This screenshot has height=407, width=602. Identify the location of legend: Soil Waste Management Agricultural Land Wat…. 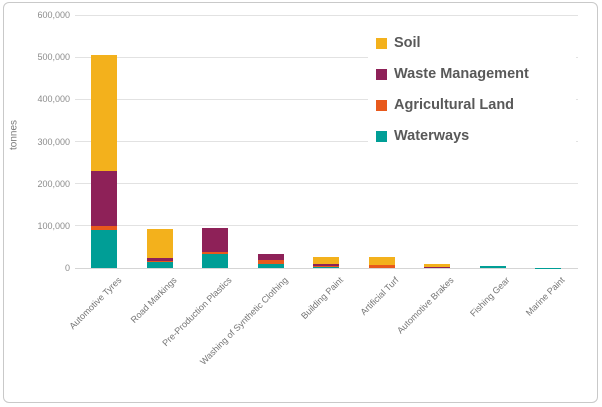
(472, 89).